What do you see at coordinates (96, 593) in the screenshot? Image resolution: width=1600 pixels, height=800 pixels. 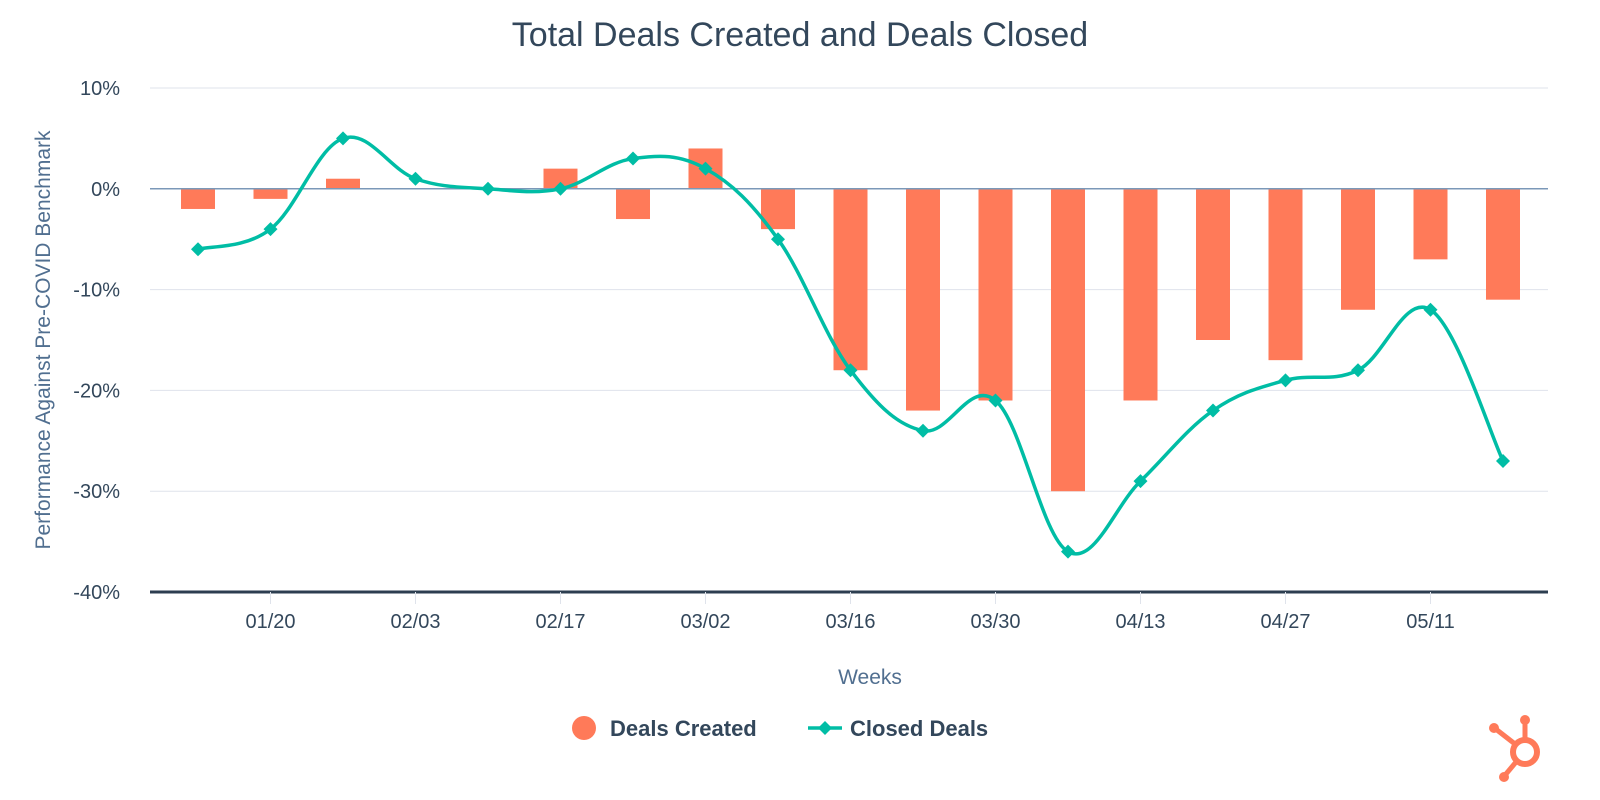 I see `y-tick-label: -40%` at bounding box center [96, 593].